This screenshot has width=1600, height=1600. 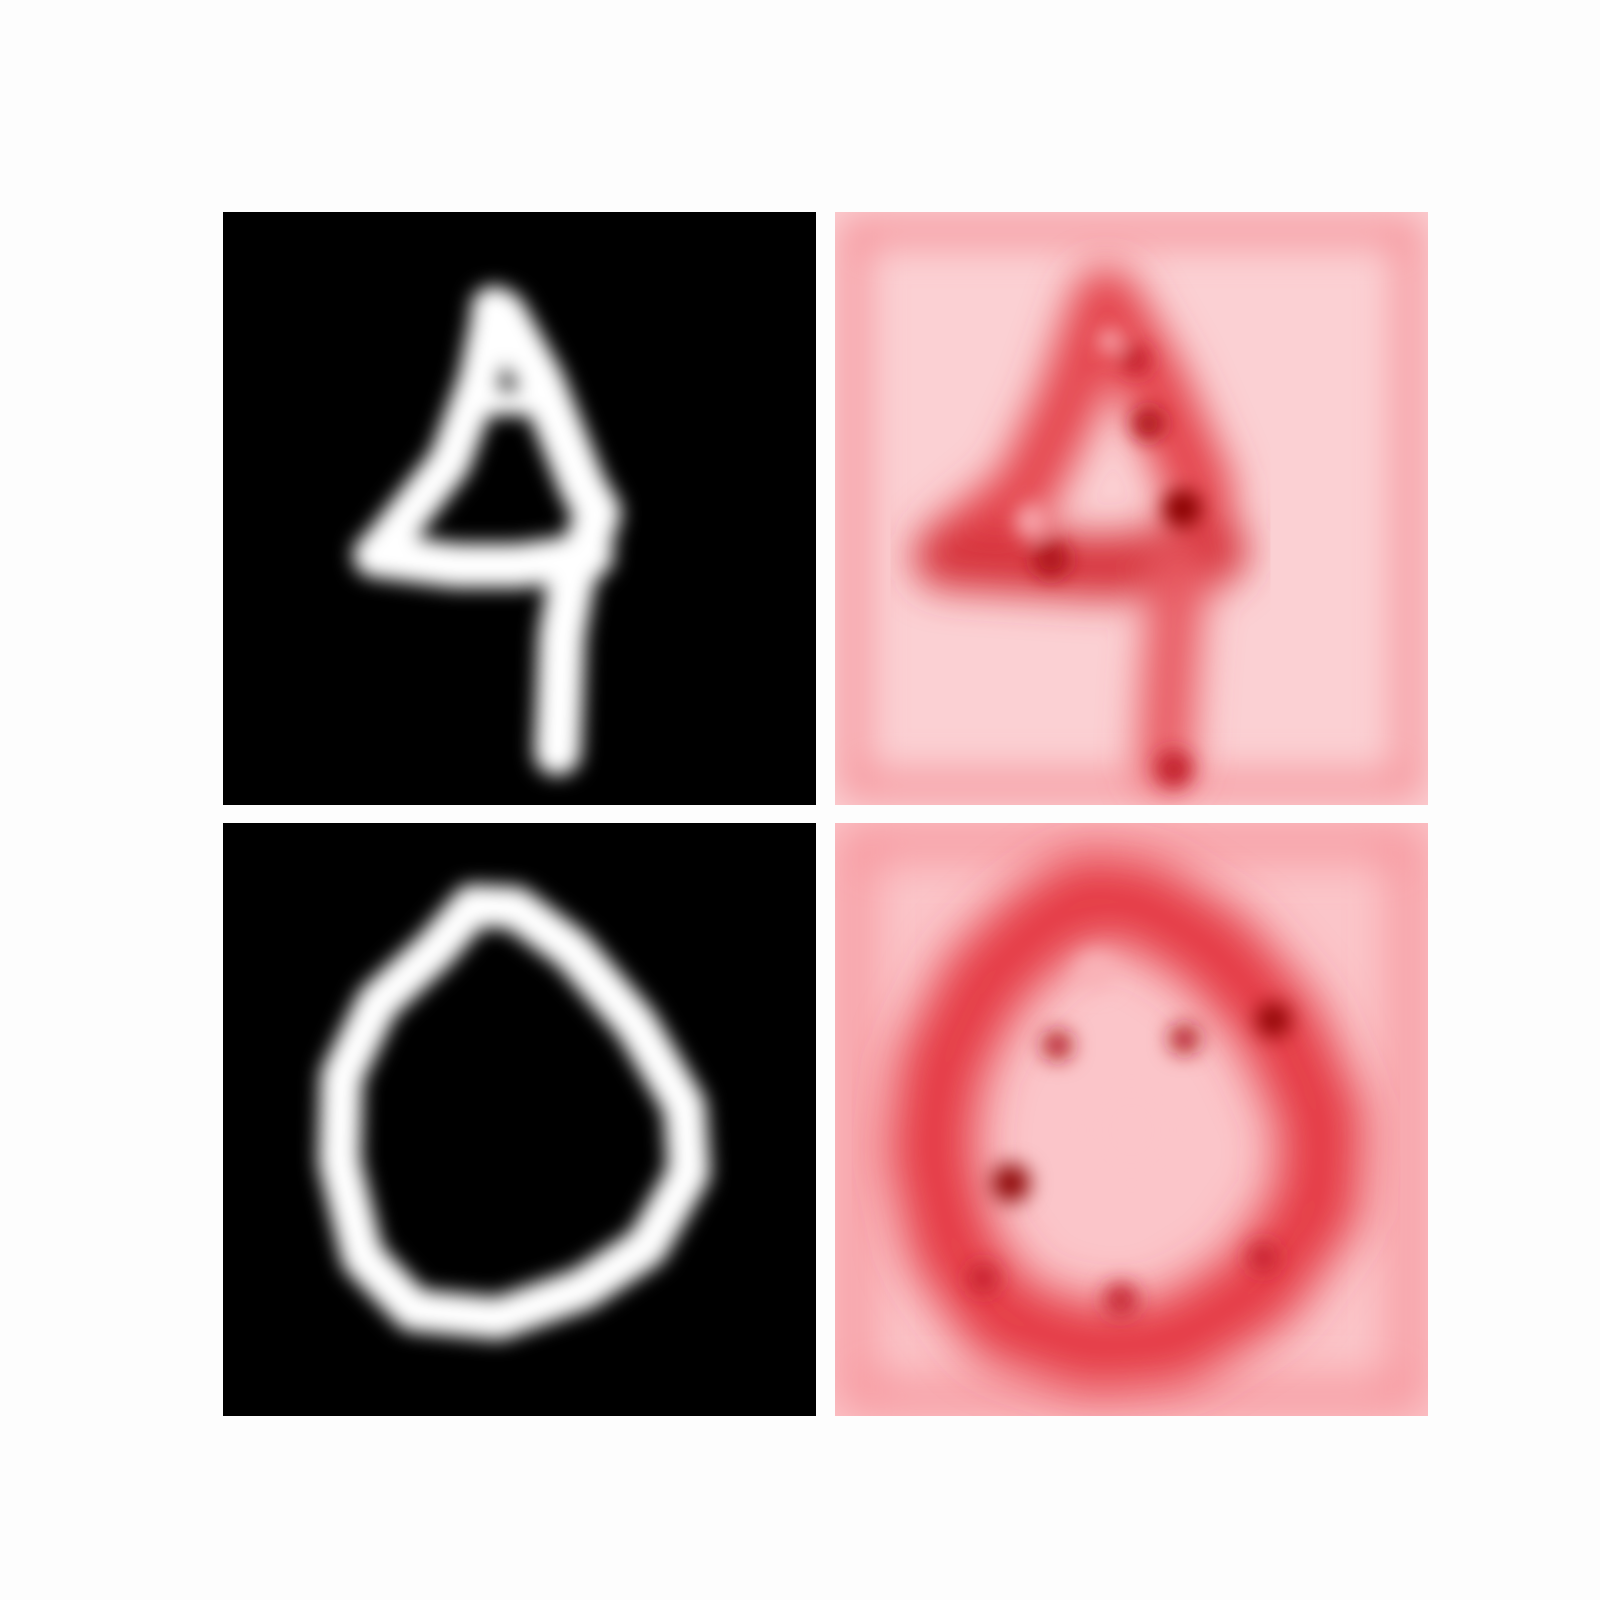 I want to click on heatmap-0-border, so click(x=1131, y=1119).